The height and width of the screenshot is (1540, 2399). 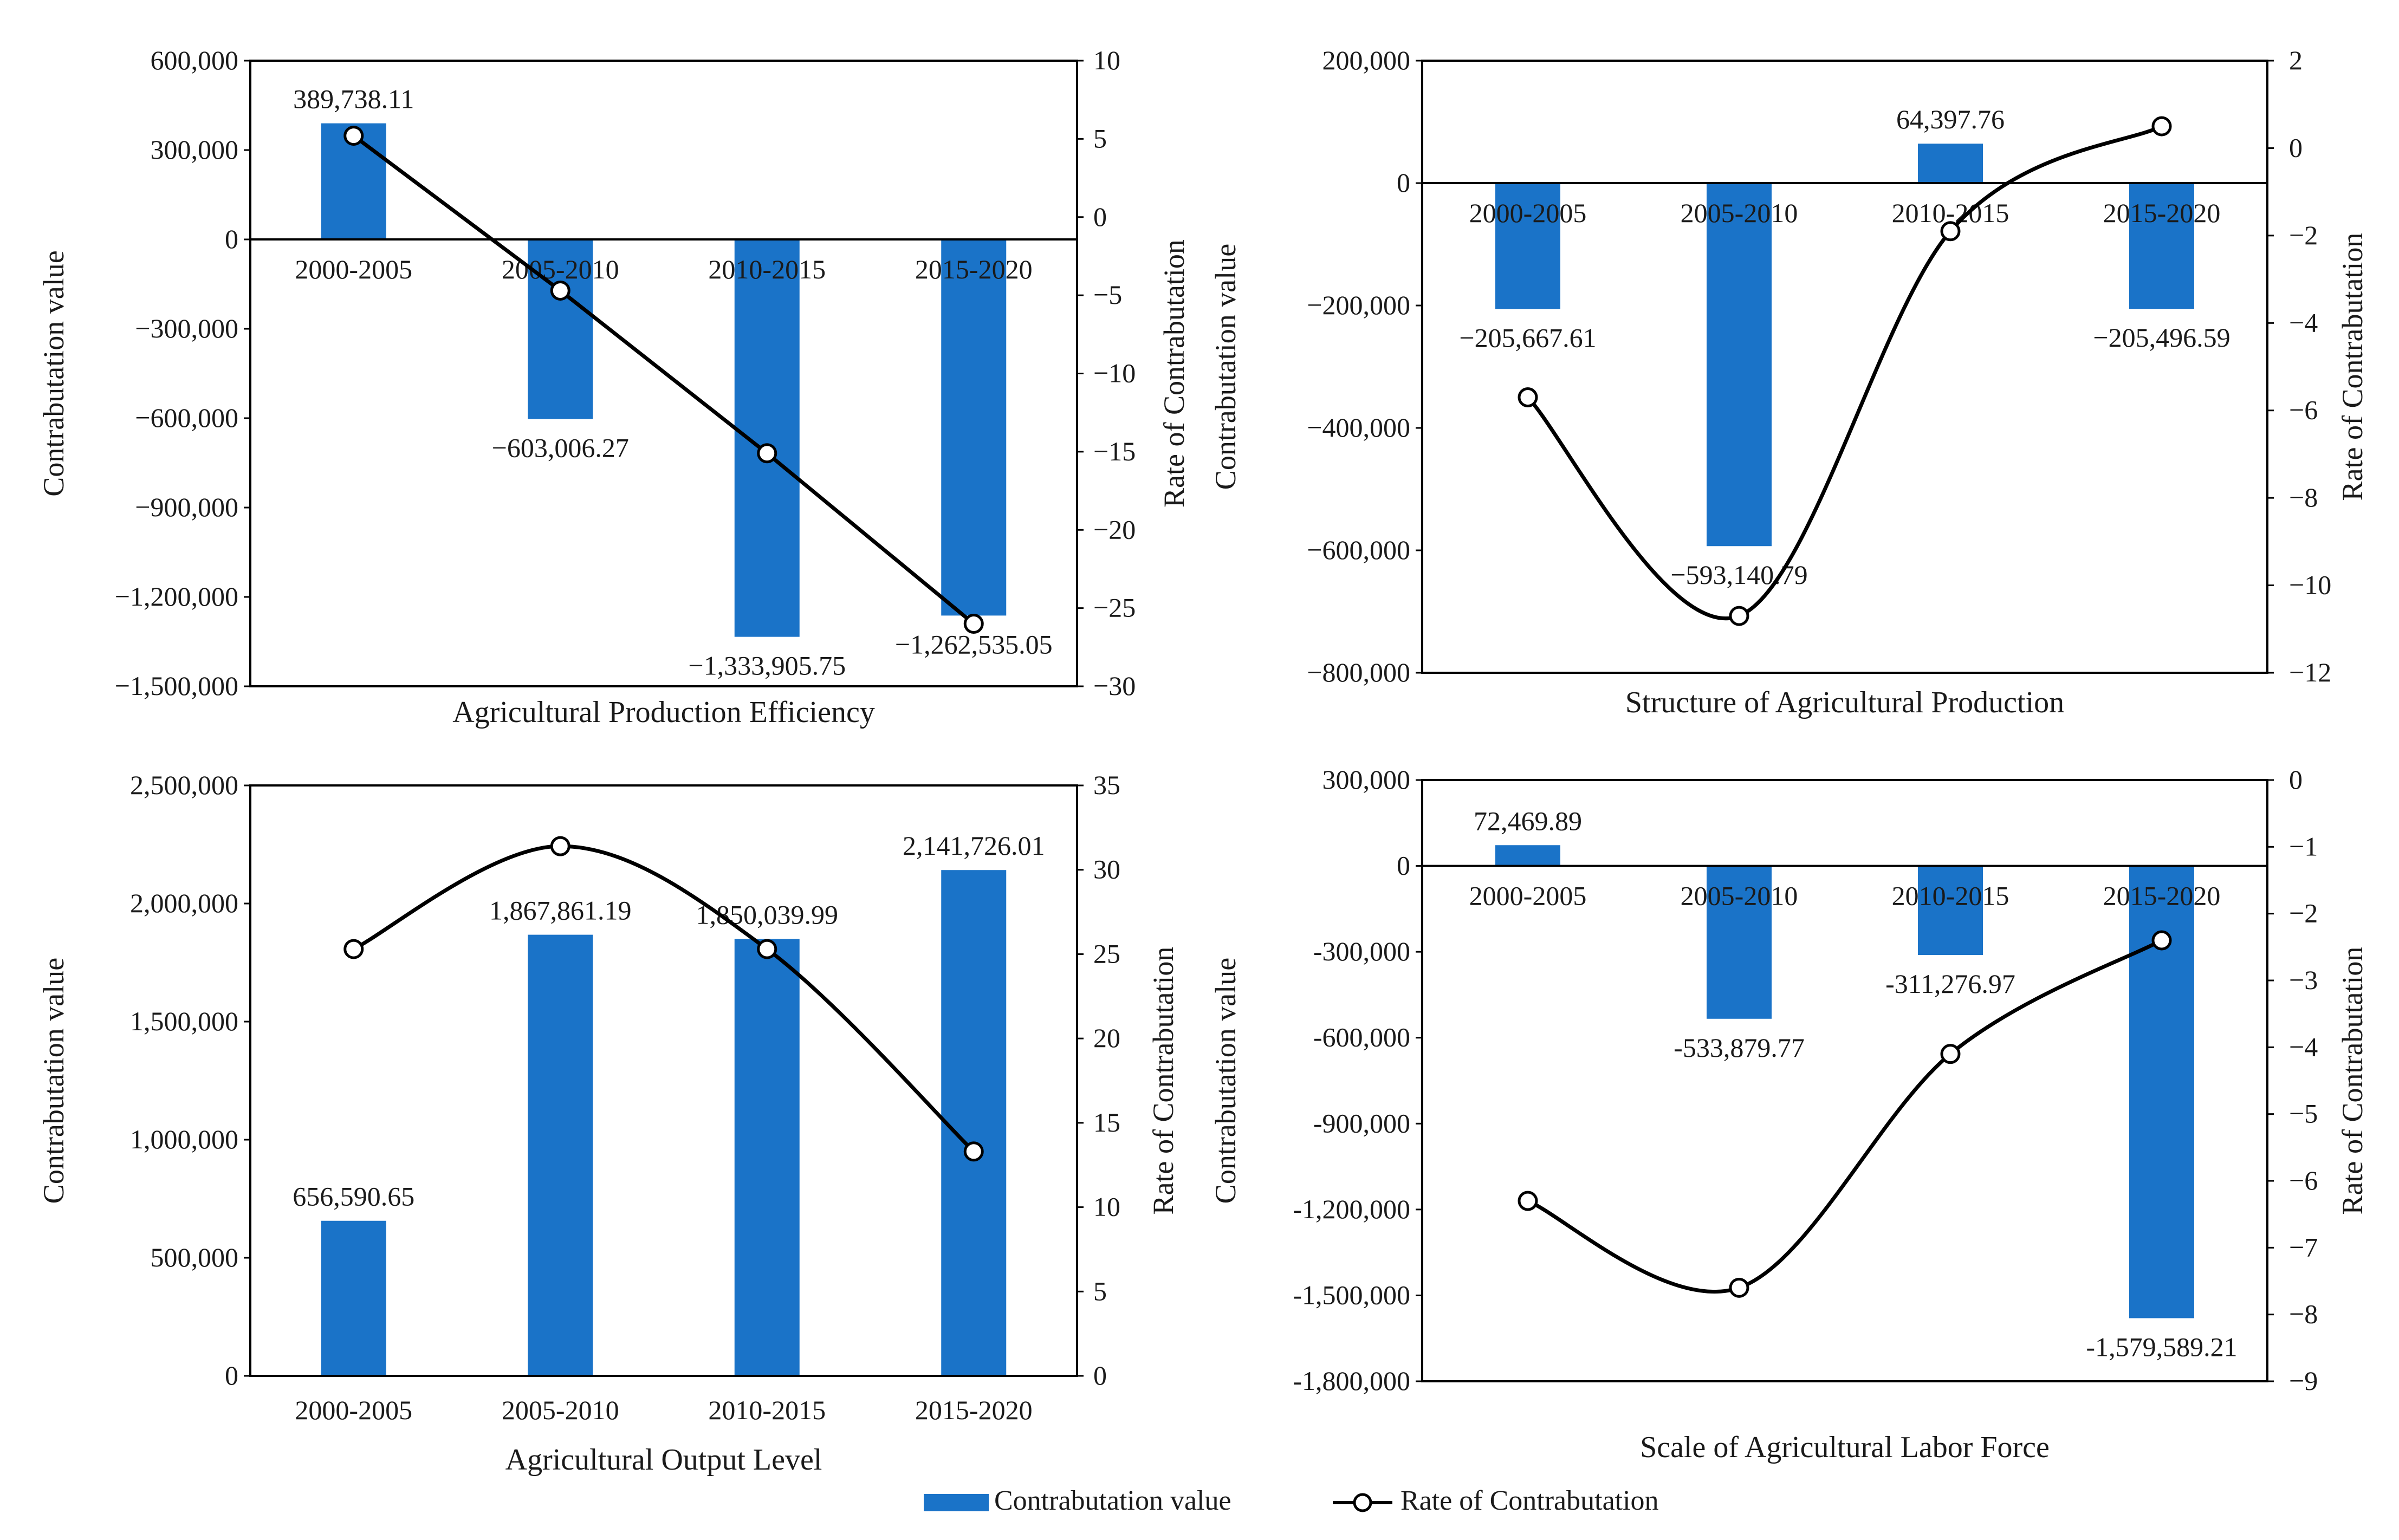 I want to click on right-tick-label: −3, so click(x=2304, y=980).